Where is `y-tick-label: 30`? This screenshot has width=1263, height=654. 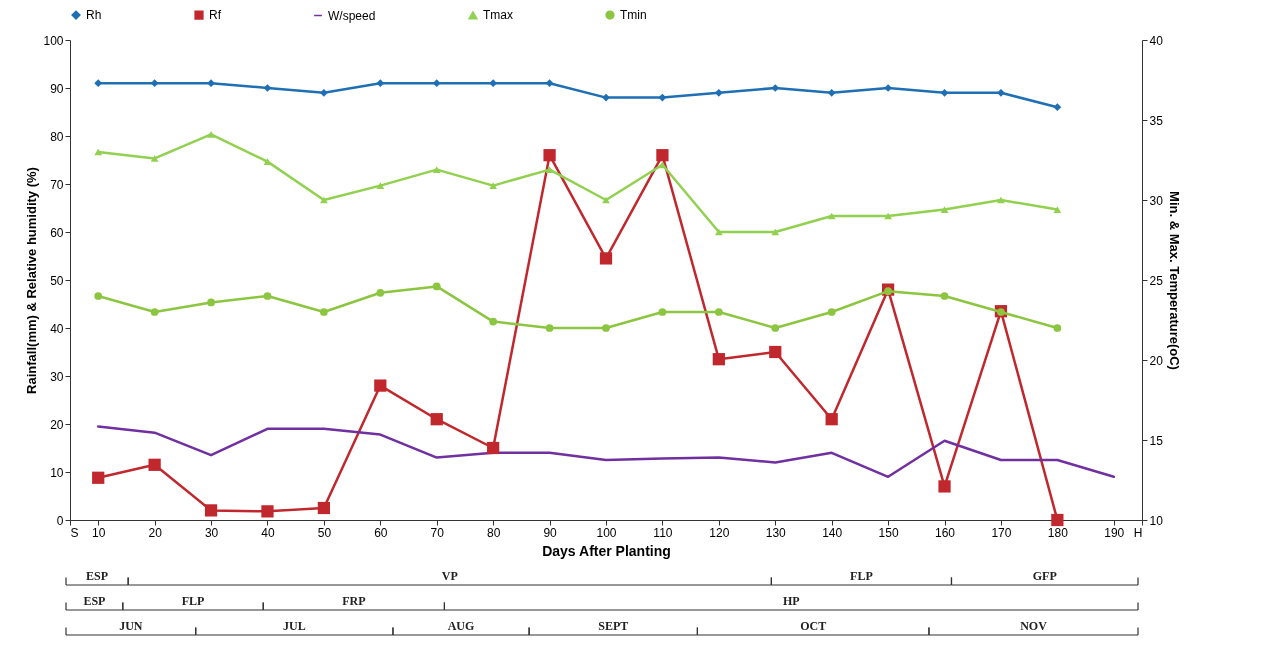 y-tick-label: 30 is located at coordinates (57, 376).